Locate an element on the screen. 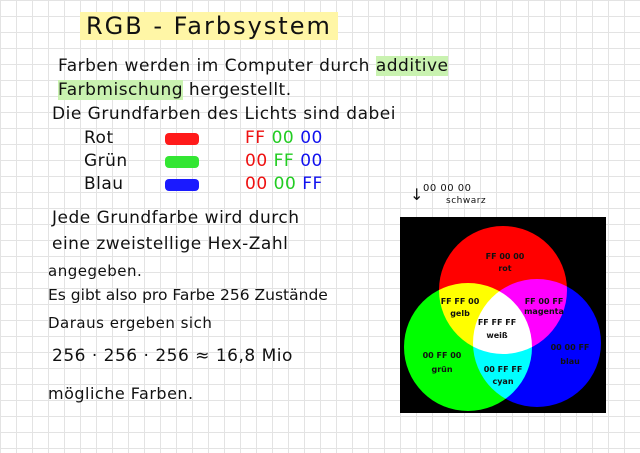 This screenshot has height=453, width=640. body-line: angegeben. is located at coordinates (95, 271).